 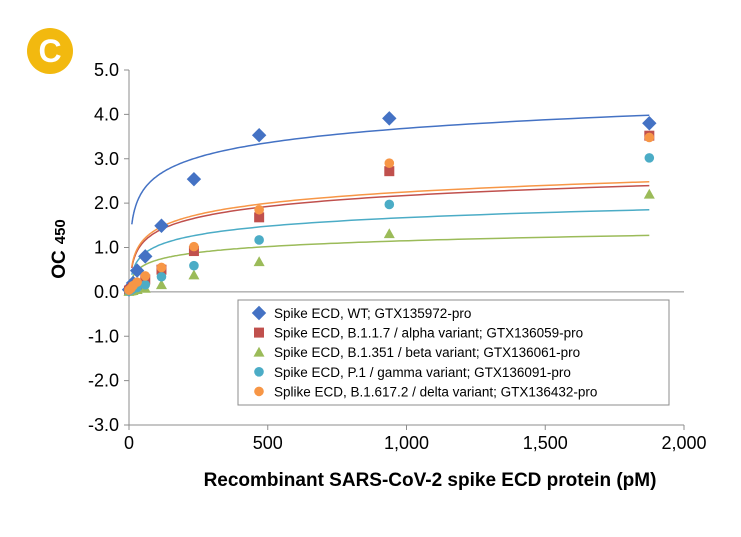 What do you see at coordinates (59, 264) in the screenshot?
I see `y-axis-title-main: OC` at bounding box center [59, 264].